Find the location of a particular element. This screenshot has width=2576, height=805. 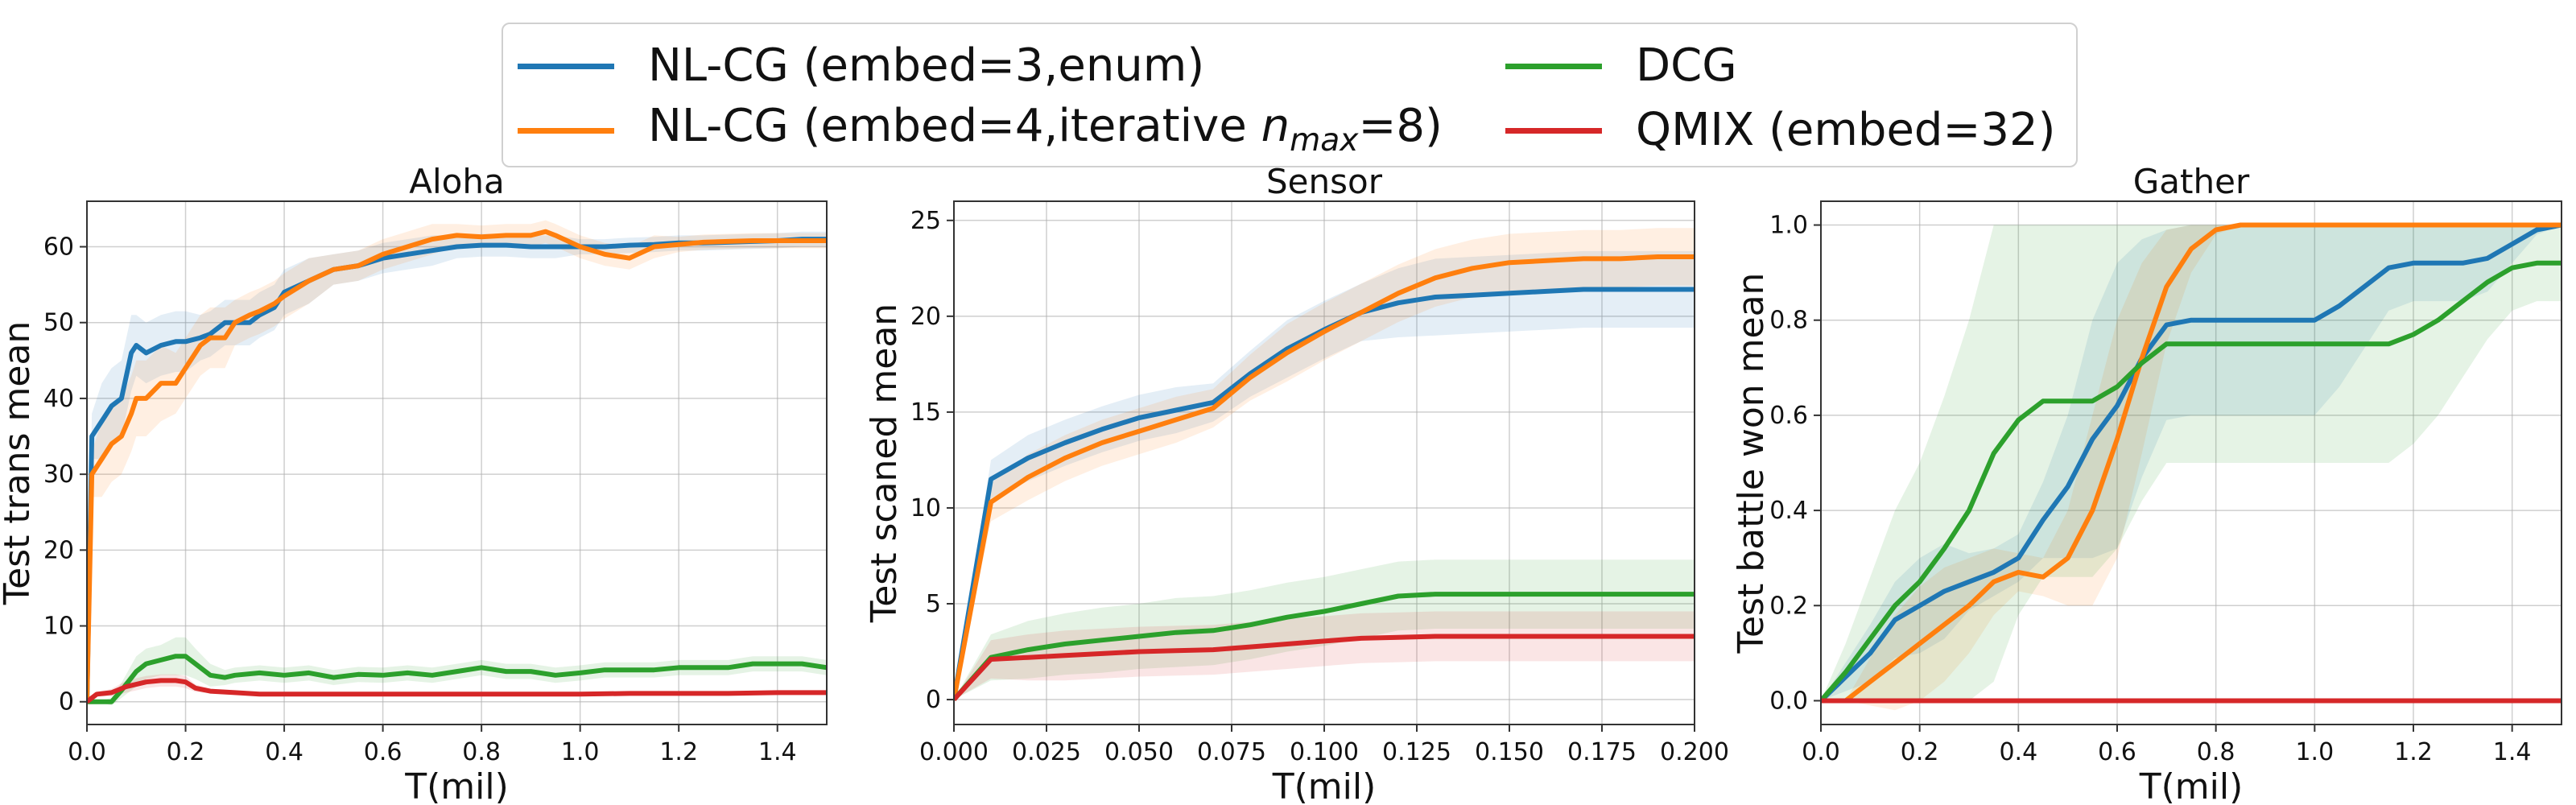

legend-label: DCG is located at coordinates (1687, 65).